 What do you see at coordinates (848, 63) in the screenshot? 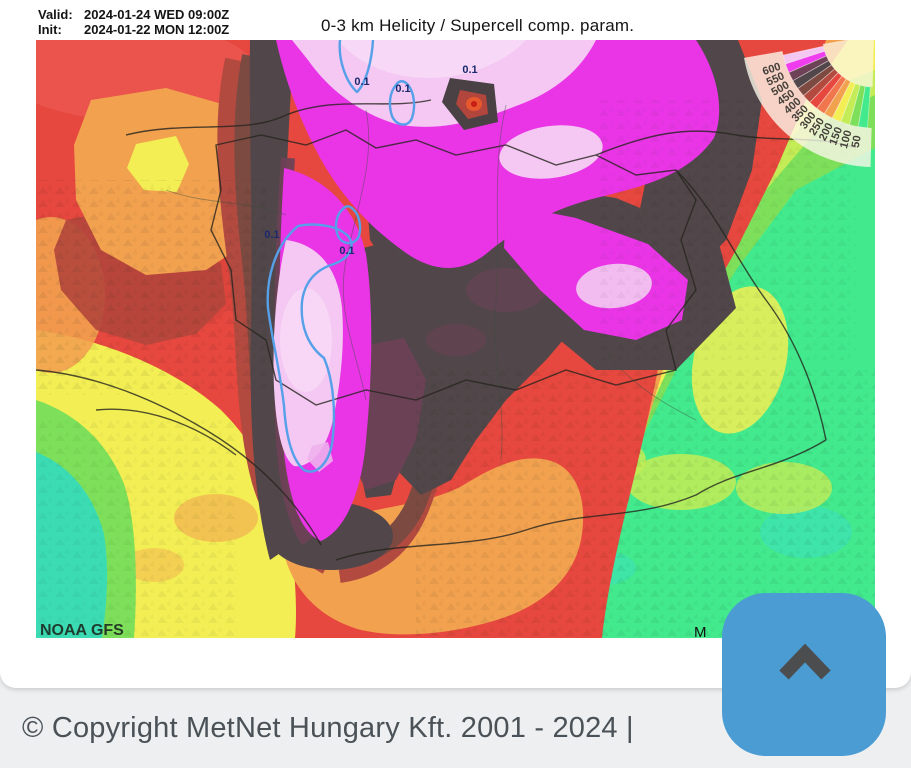
I see `legend-hub` at bounding box center [848, 63].